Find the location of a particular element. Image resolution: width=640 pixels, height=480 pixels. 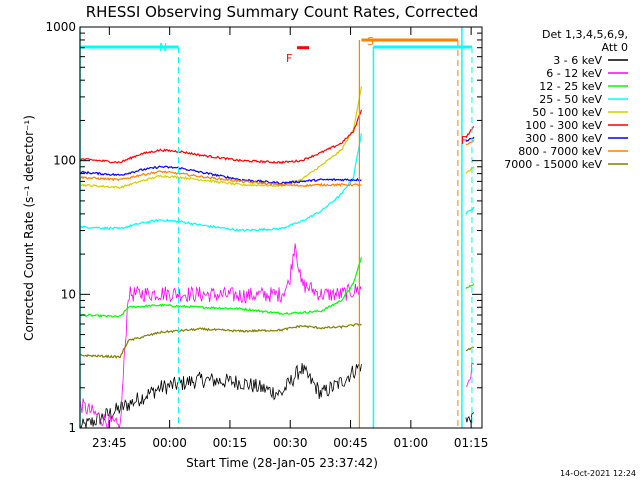

y-tick-label-2: 10 is located at coordinates (68, 294).